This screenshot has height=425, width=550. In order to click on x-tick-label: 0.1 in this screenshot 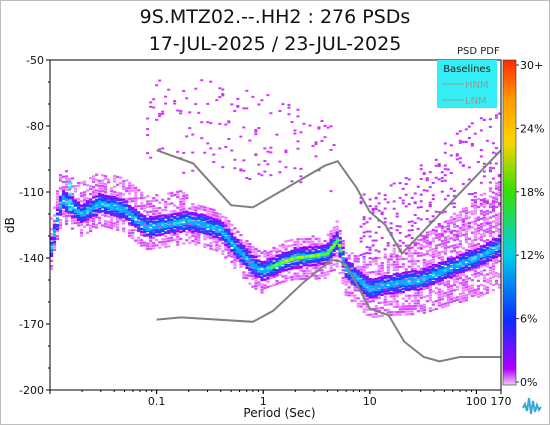, I will do `click(157, 401)`.